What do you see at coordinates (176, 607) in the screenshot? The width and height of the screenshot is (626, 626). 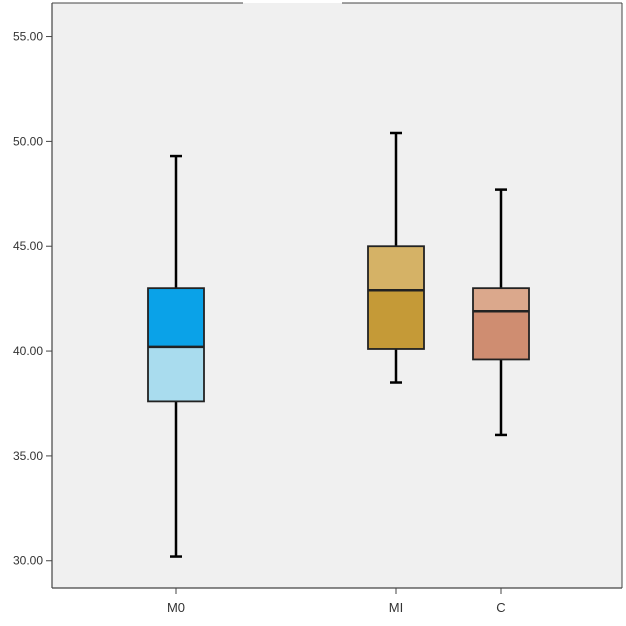 I see `x-tick-label: M0` at bounding box center [176, 607].